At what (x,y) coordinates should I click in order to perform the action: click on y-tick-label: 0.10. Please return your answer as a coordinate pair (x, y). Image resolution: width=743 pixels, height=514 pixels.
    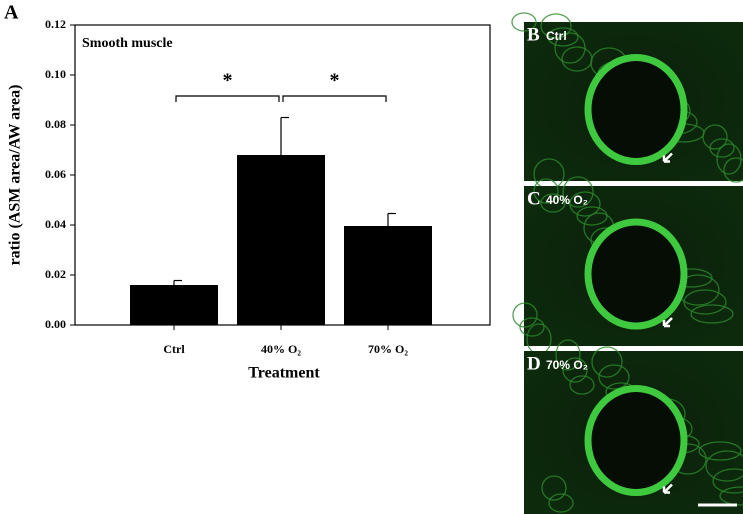
    Looking at the image, I should click on (55, 74).